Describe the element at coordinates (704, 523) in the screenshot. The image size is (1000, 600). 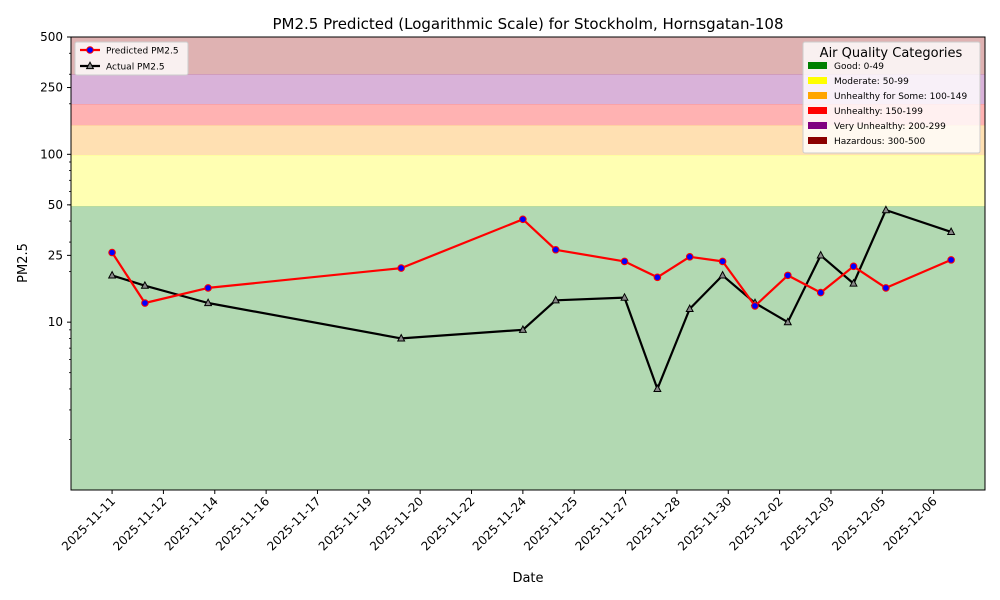
I see `x-tick-label-12: 2025-11-30` at that location.